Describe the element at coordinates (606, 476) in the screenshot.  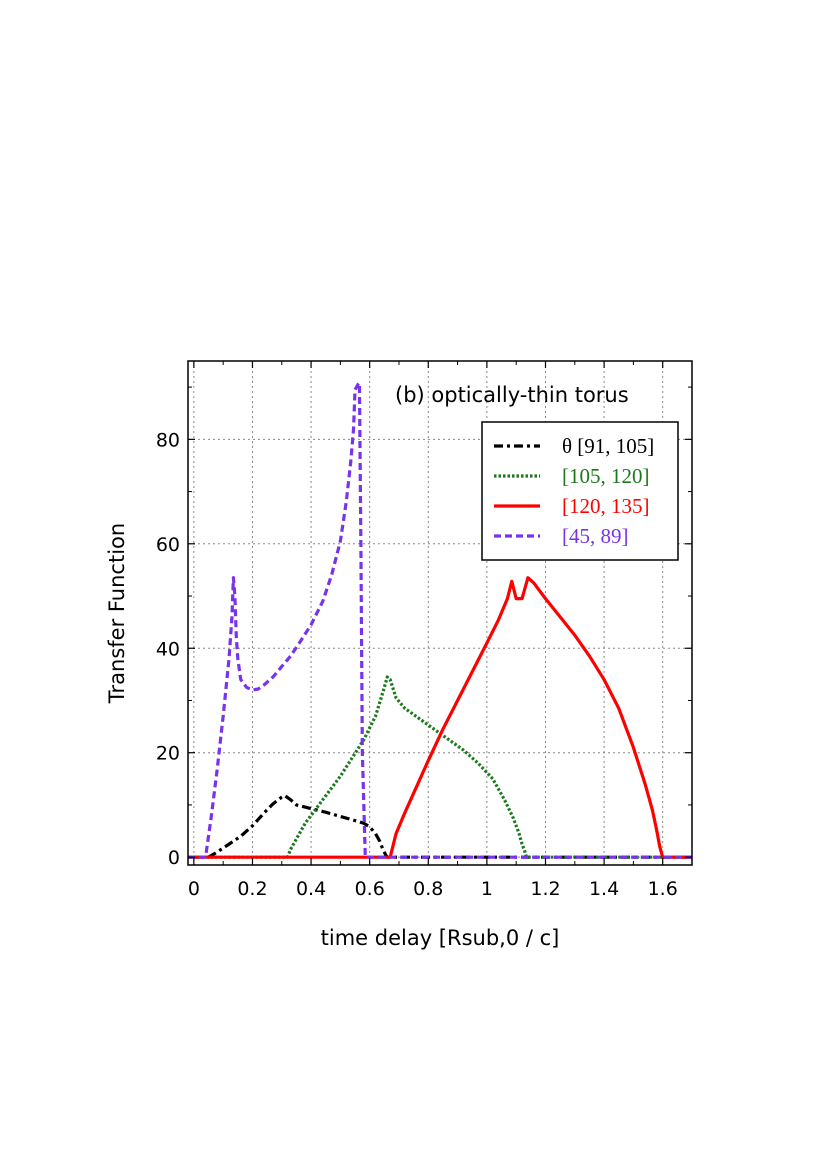
I see `legend-label-2: [105, 120]` at that location.